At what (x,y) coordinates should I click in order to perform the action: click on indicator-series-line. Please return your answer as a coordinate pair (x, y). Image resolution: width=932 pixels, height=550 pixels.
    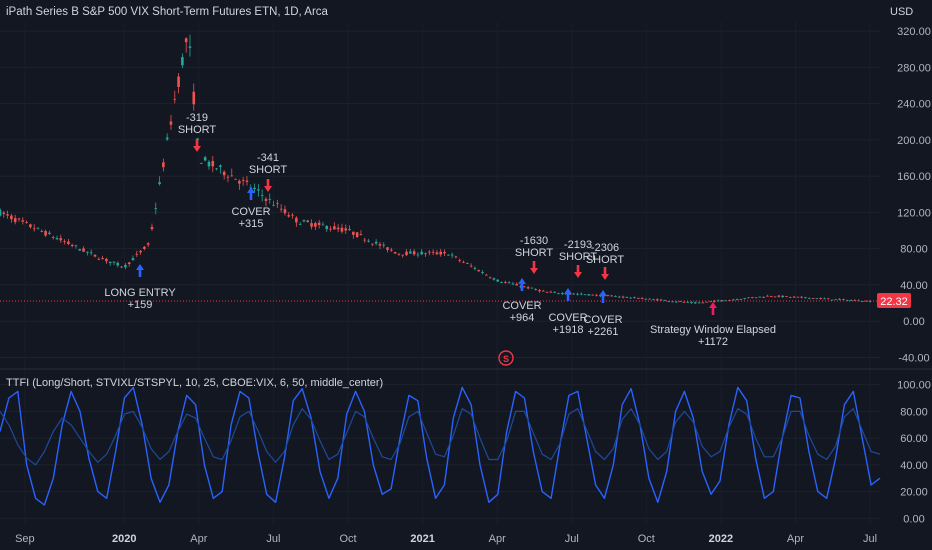
    Looking at the image, I should click on (440, 437).